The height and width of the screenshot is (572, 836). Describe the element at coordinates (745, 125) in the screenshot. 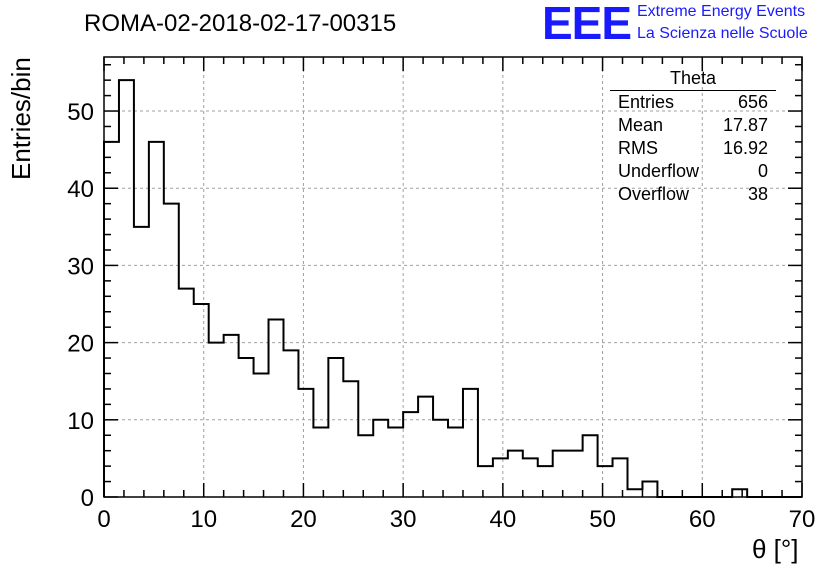

I see `stats-value: 17.87` at that location.